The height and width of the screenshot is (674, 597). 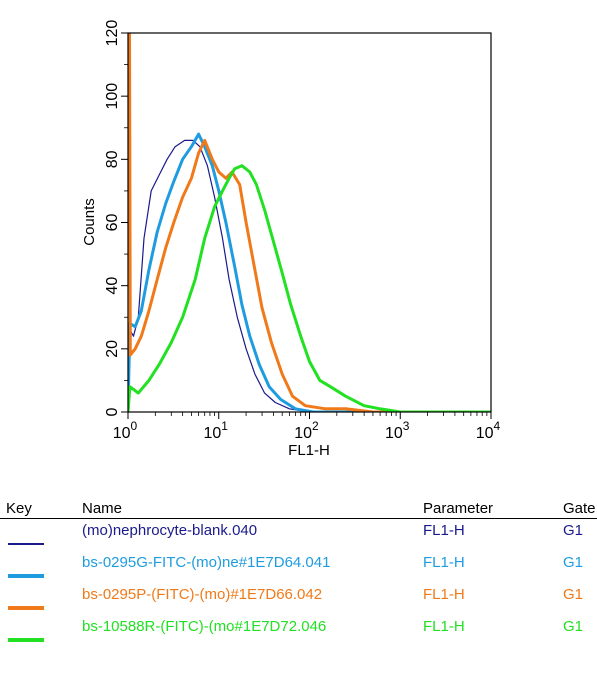 I want to click on legend-name: bs-0295P-(FITC)-(mo)#1E7D66.042, so click(x=202, y=594).